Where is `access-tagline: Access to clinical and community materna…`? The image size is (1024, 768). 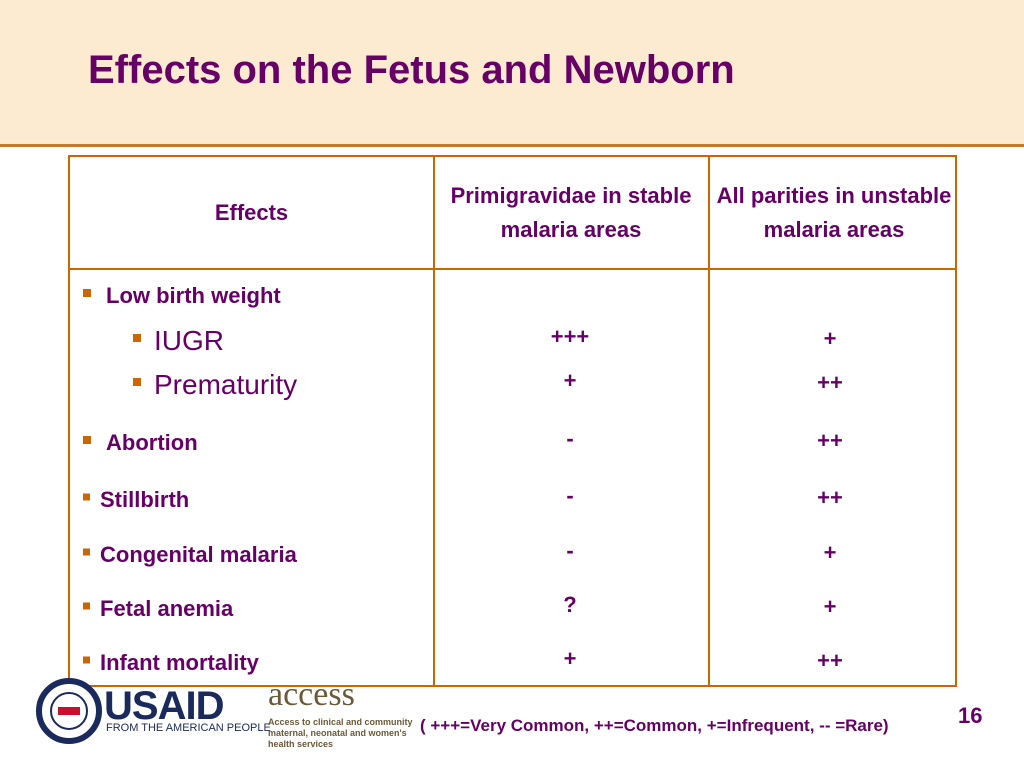
access-tagline: Access to clinical and community materna… is located at coordinates (340, 733).